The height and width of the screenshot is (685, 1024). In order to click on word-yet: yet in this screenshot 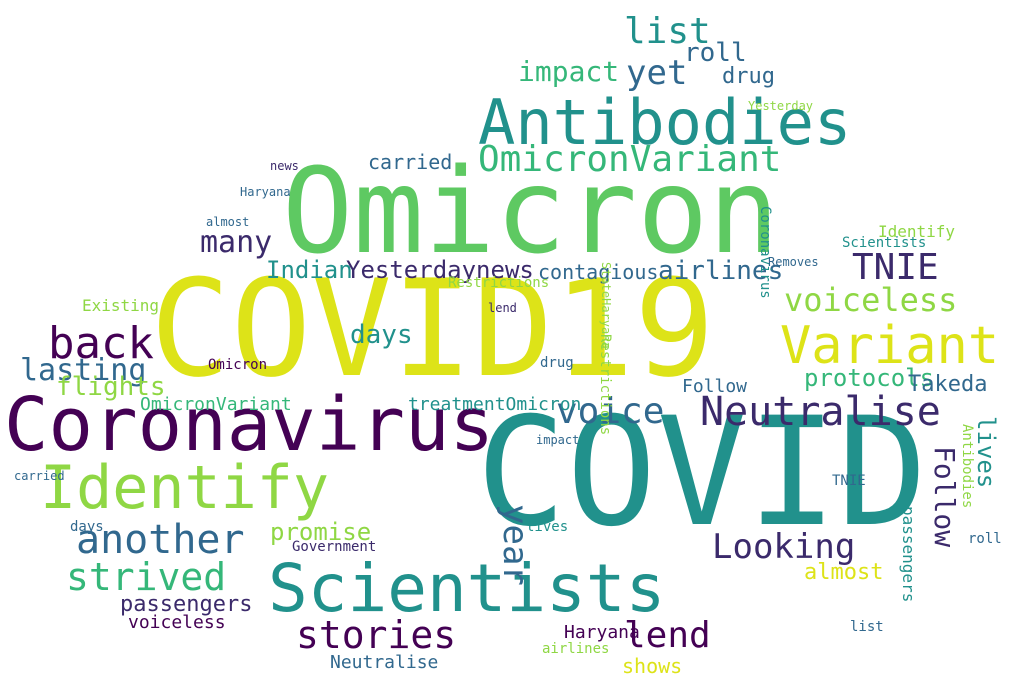, I will do `click(657, 73)`.